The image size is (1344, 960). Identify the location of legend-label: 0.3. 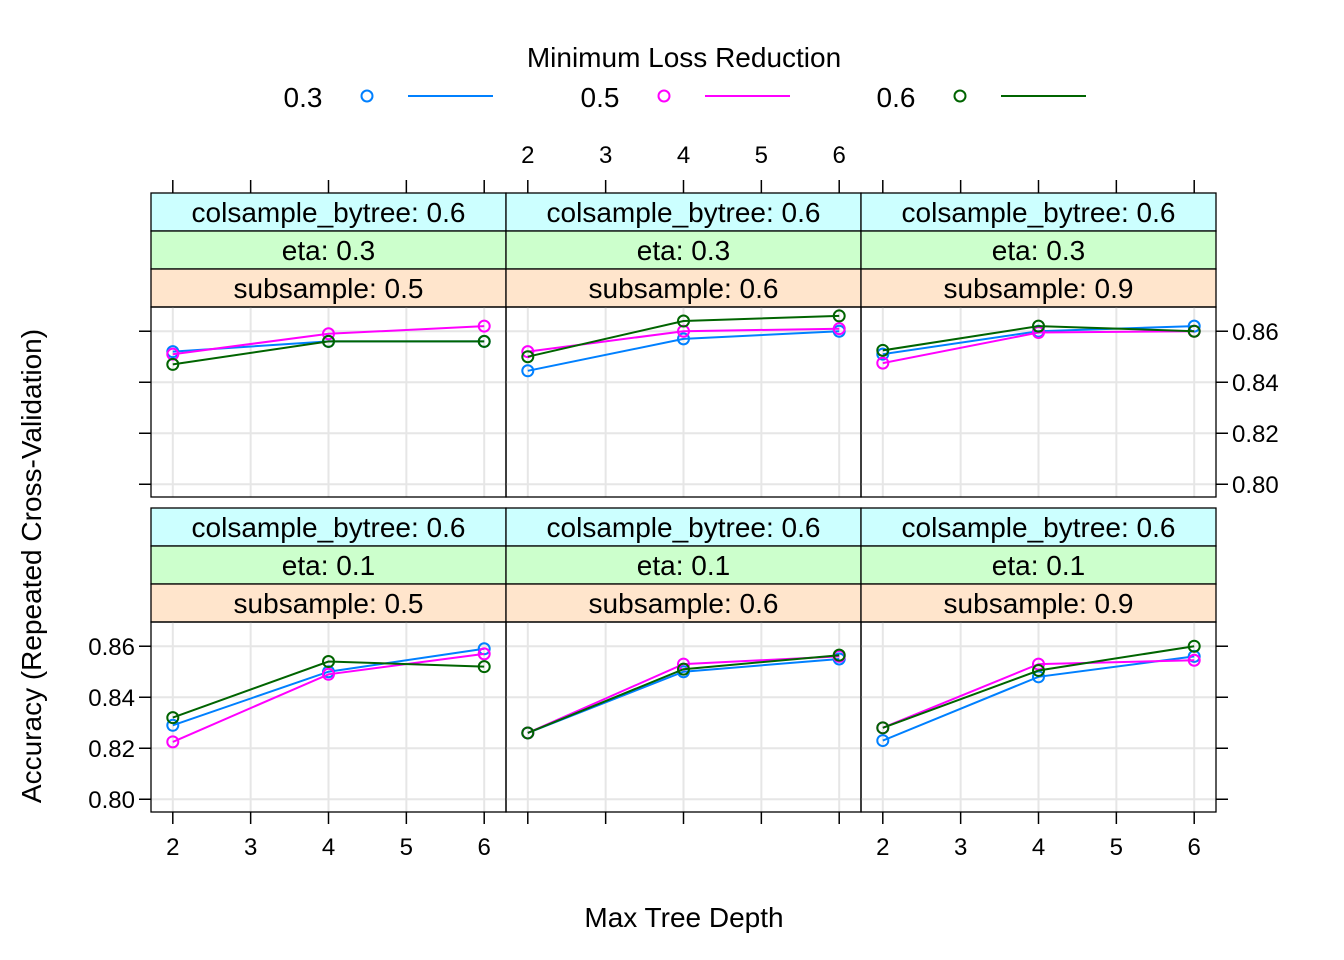
(303, 97).